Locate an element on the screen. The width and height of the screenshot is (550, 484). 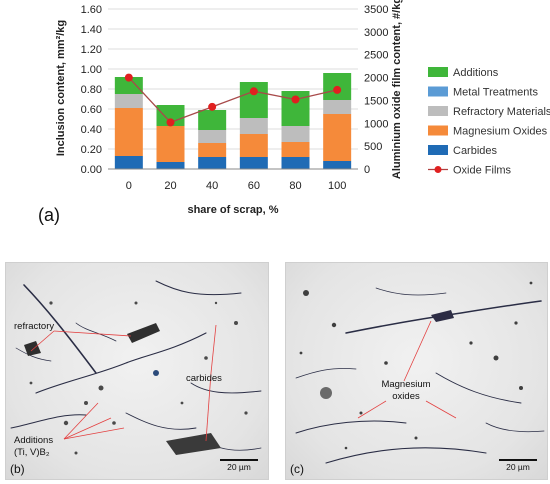
x-tick-label: 60 is located at coordinates (254, 186).